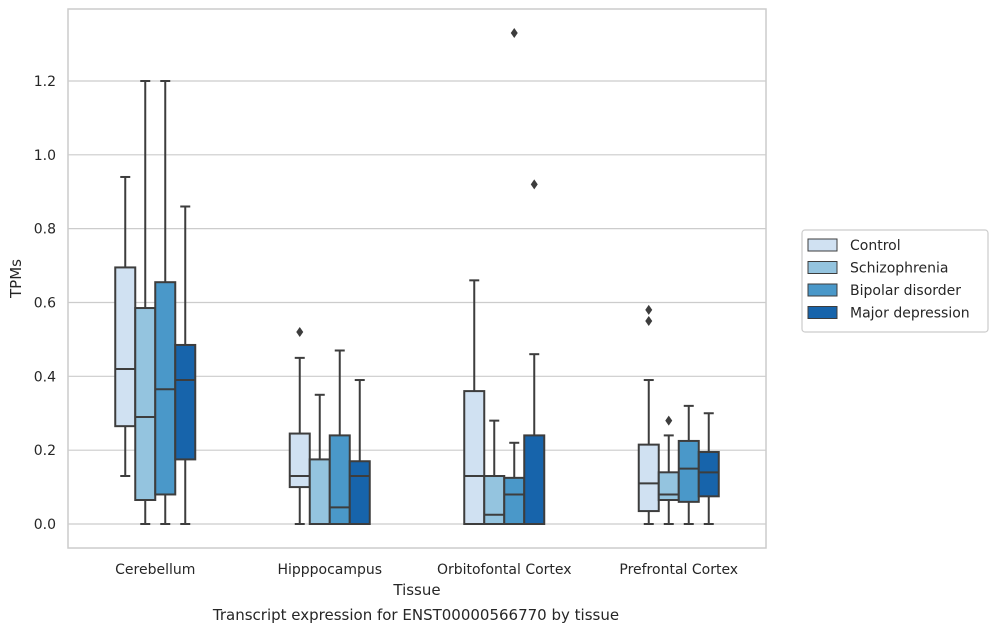 This screenshot has width=997, height=634. What do you see at coordinates (905, 291) in the screenshot?
I see `legend-entry: Bipolar disorder` at bounding box center [905, 291].